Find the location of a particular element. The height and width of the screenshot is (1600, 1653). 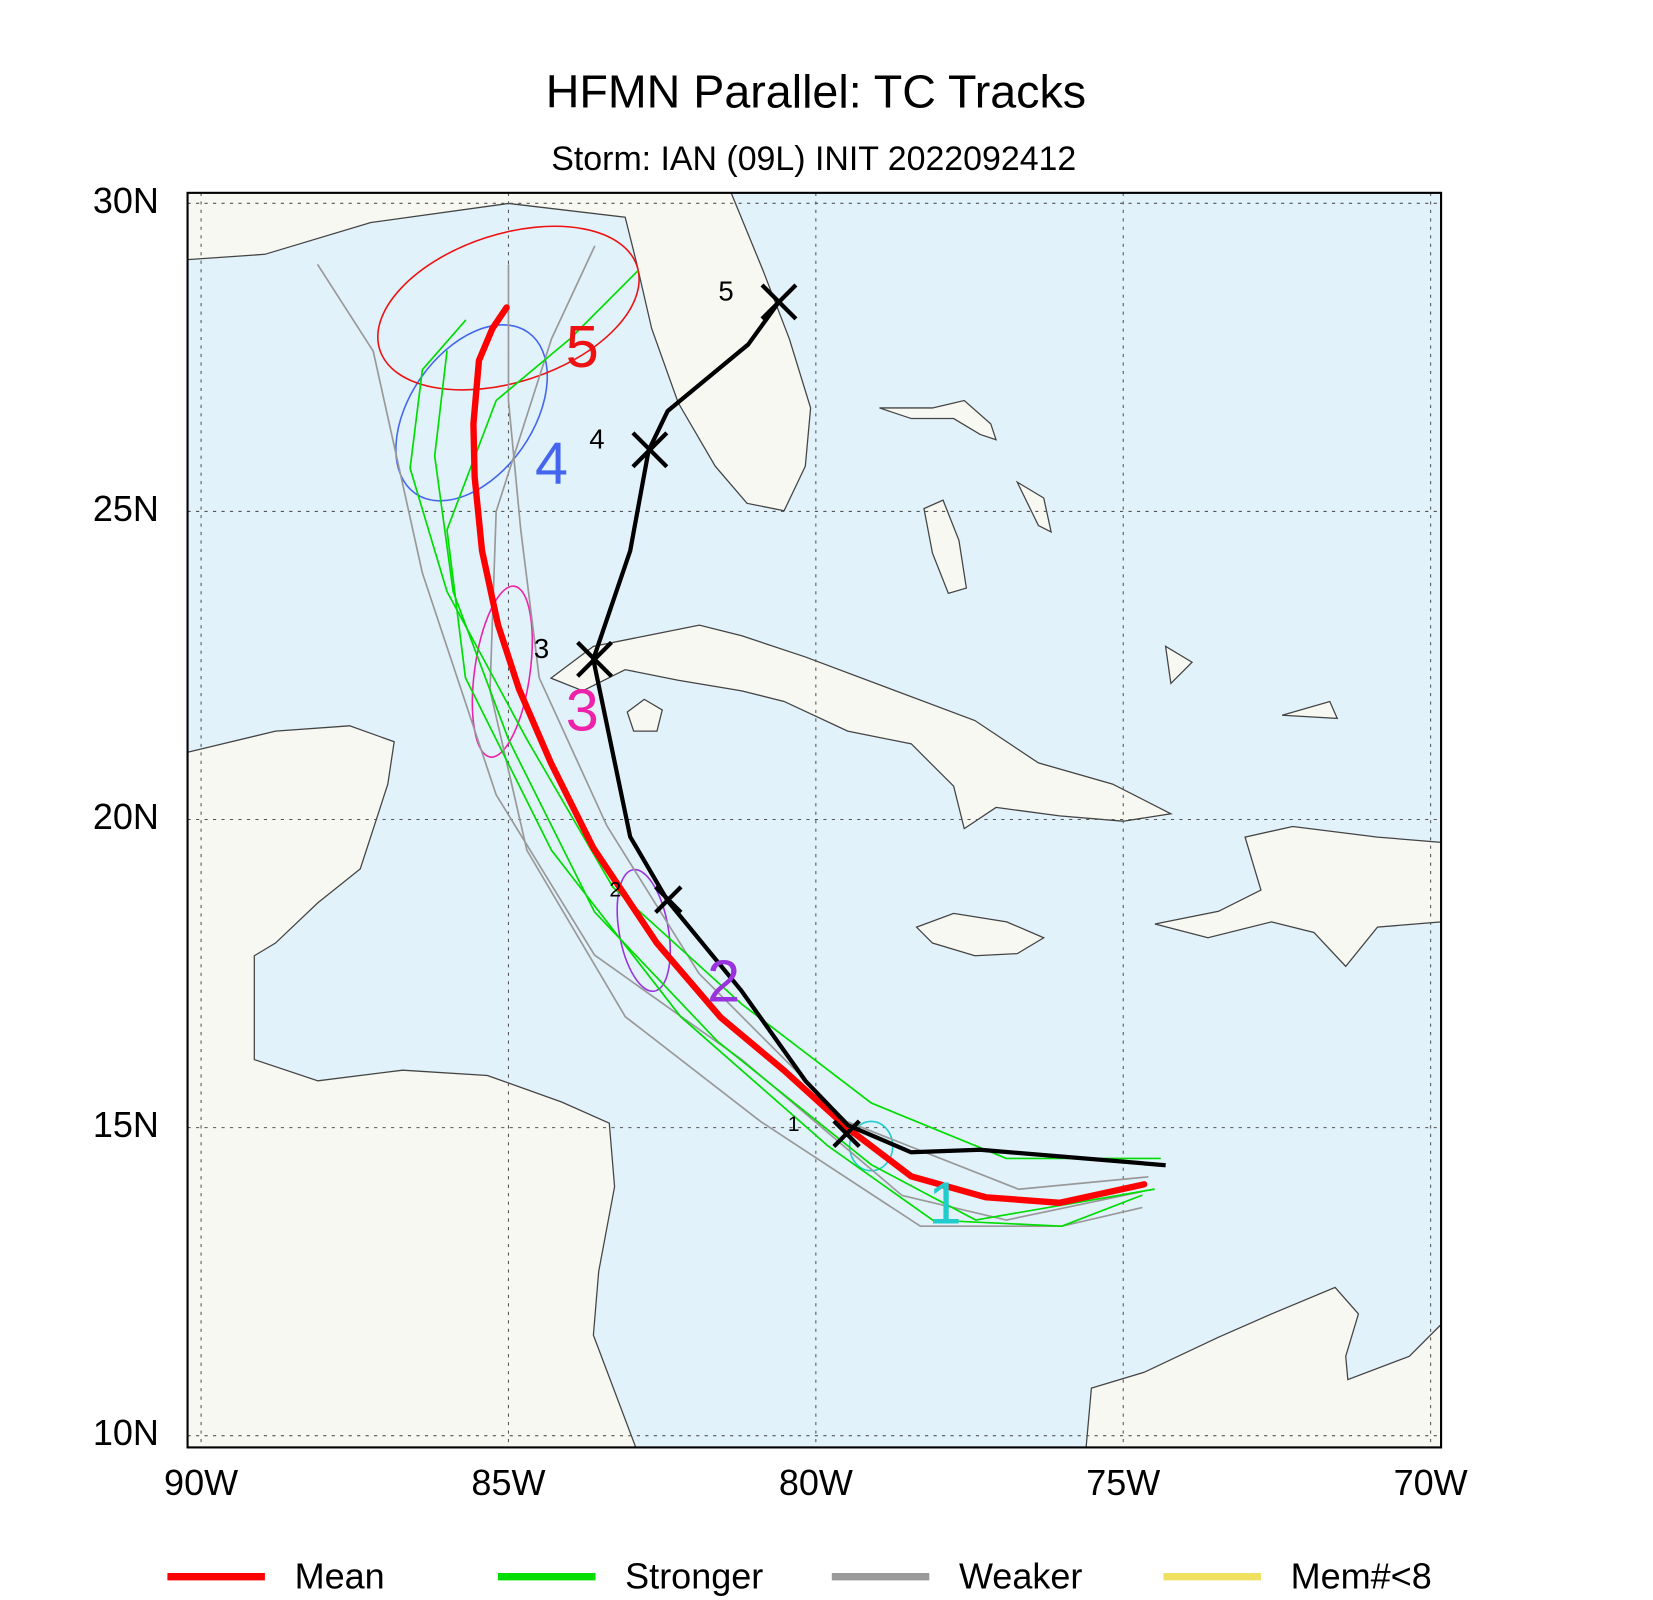

legend-label: Mean is located at coordinates (340, 1575).